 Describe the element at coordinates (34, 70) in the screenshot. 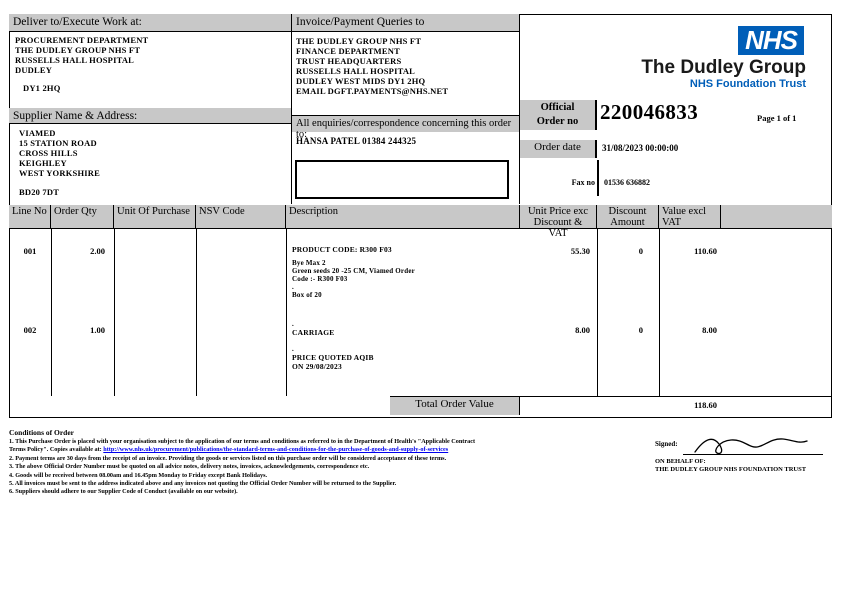

I see `deliver-to-line: DUDLEY` at that location.